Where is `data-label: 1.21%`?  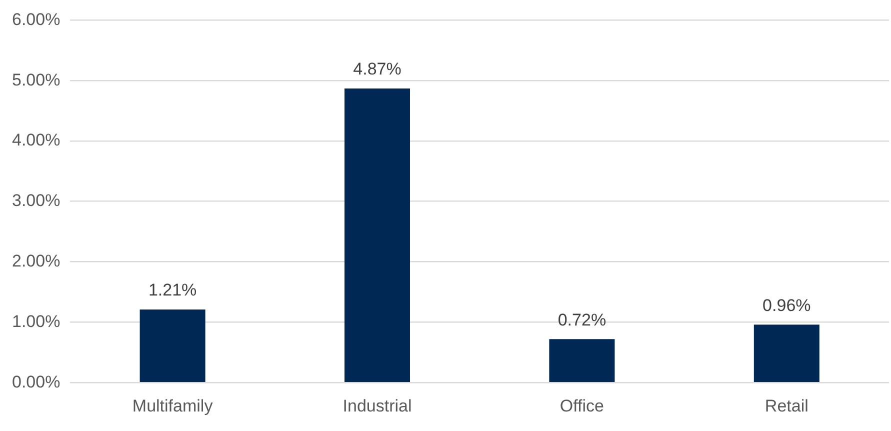 data-label: 1.21% is located at coordinates (172, 290).